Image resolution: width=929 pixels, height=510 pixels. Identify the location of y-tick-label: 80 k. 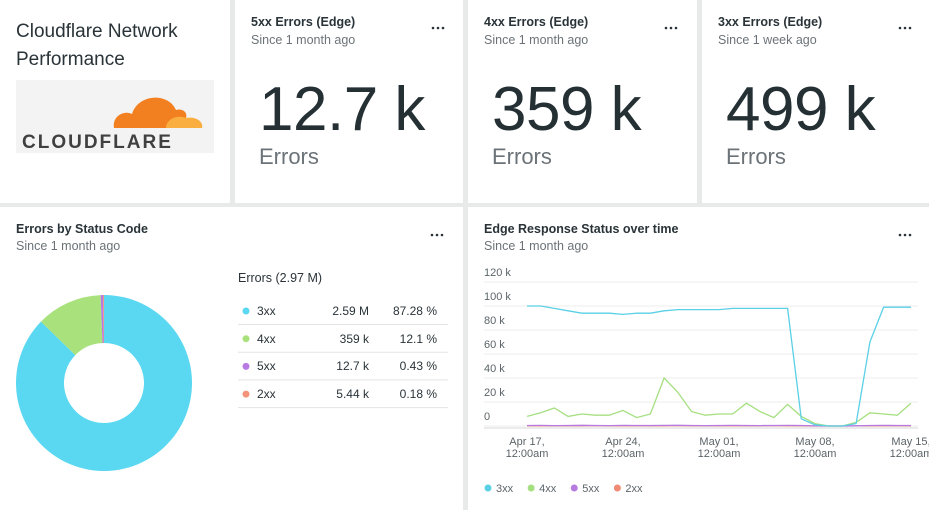
(494, 321).